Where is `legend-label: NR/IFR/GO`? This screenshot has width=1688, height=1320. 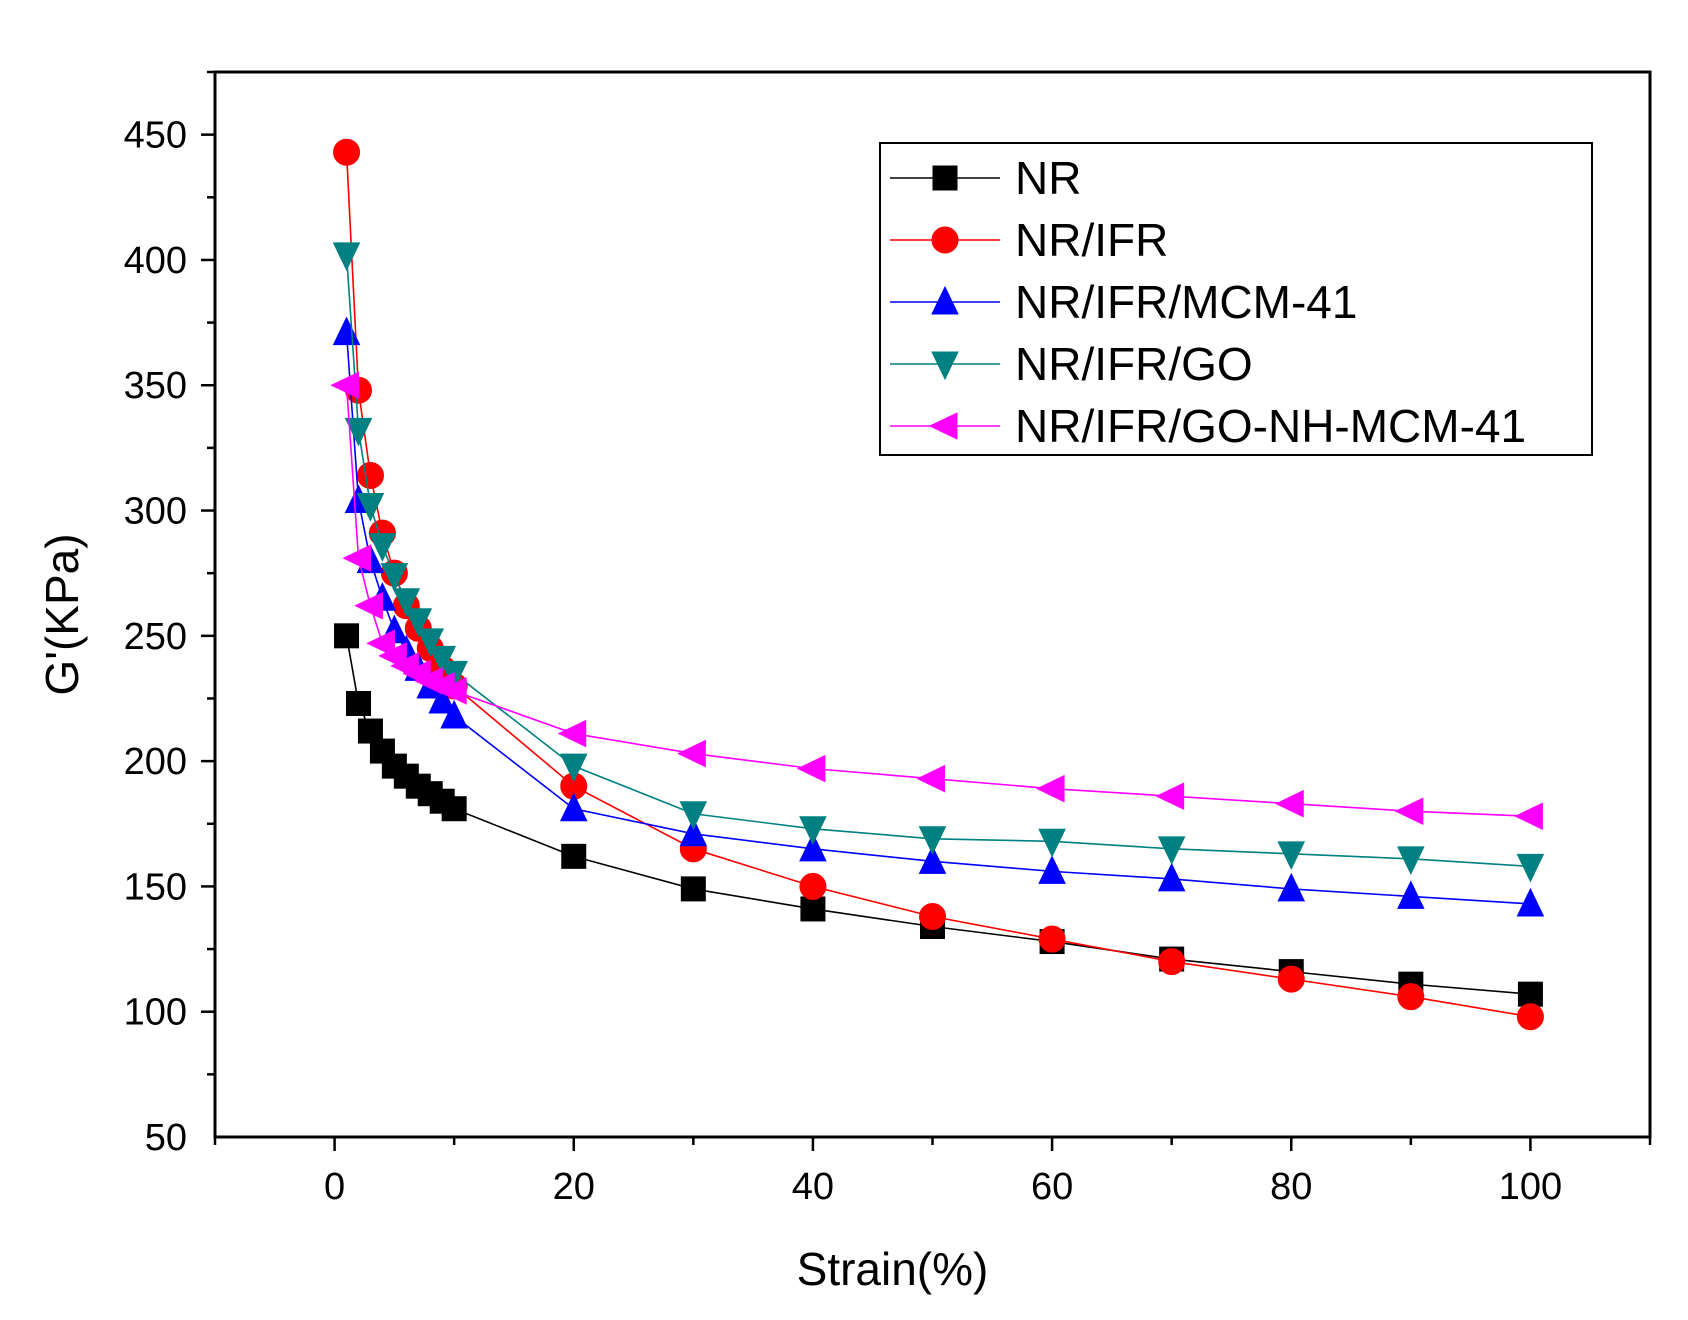 legend-label: NR/IFR/GO is located at coordinates (1134, 364).